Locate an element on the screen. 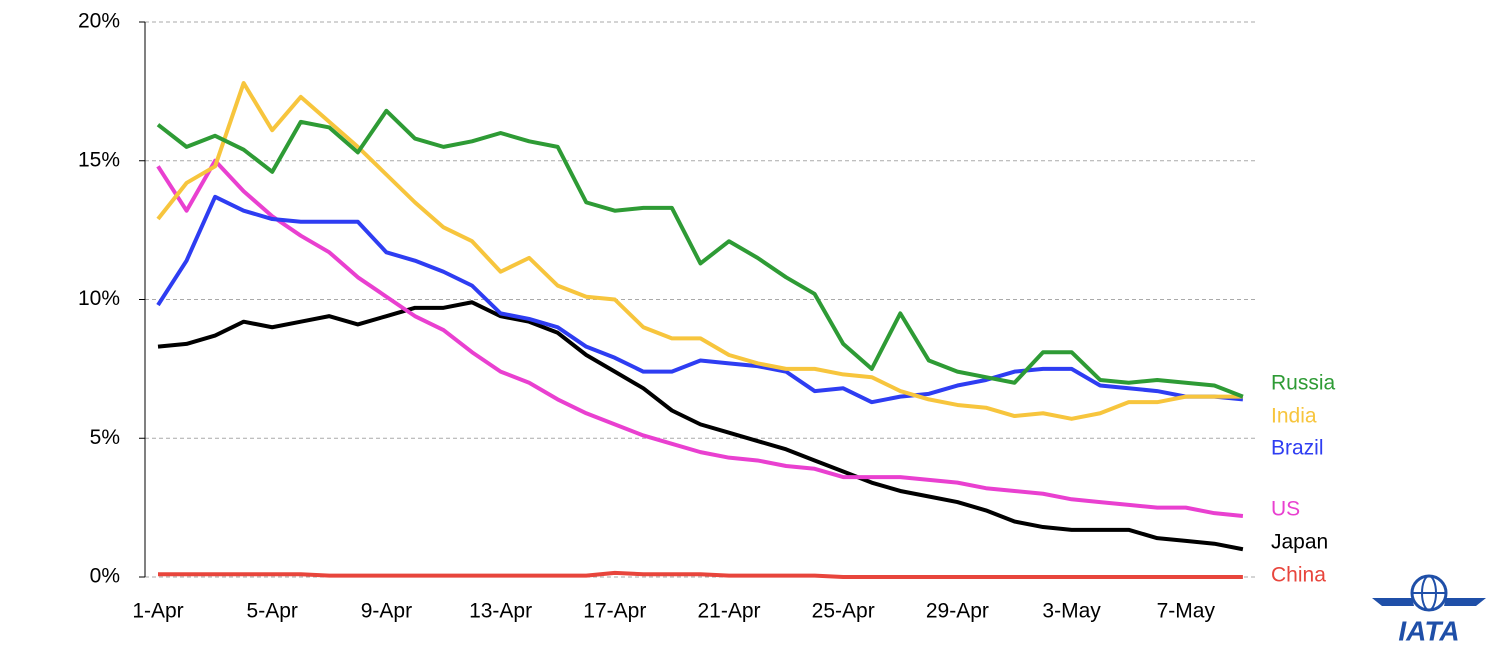  x-tick-label: 5-Apr is located at coordinates (272, 611).